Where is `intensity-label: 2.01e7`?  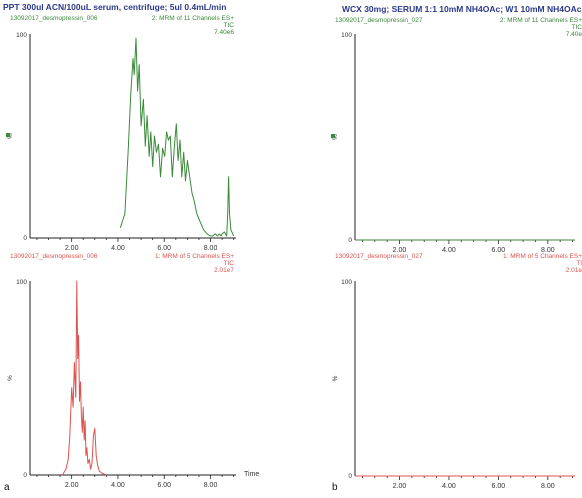
intensity-label: 2.01e7 is located at coordinates (224, 270).